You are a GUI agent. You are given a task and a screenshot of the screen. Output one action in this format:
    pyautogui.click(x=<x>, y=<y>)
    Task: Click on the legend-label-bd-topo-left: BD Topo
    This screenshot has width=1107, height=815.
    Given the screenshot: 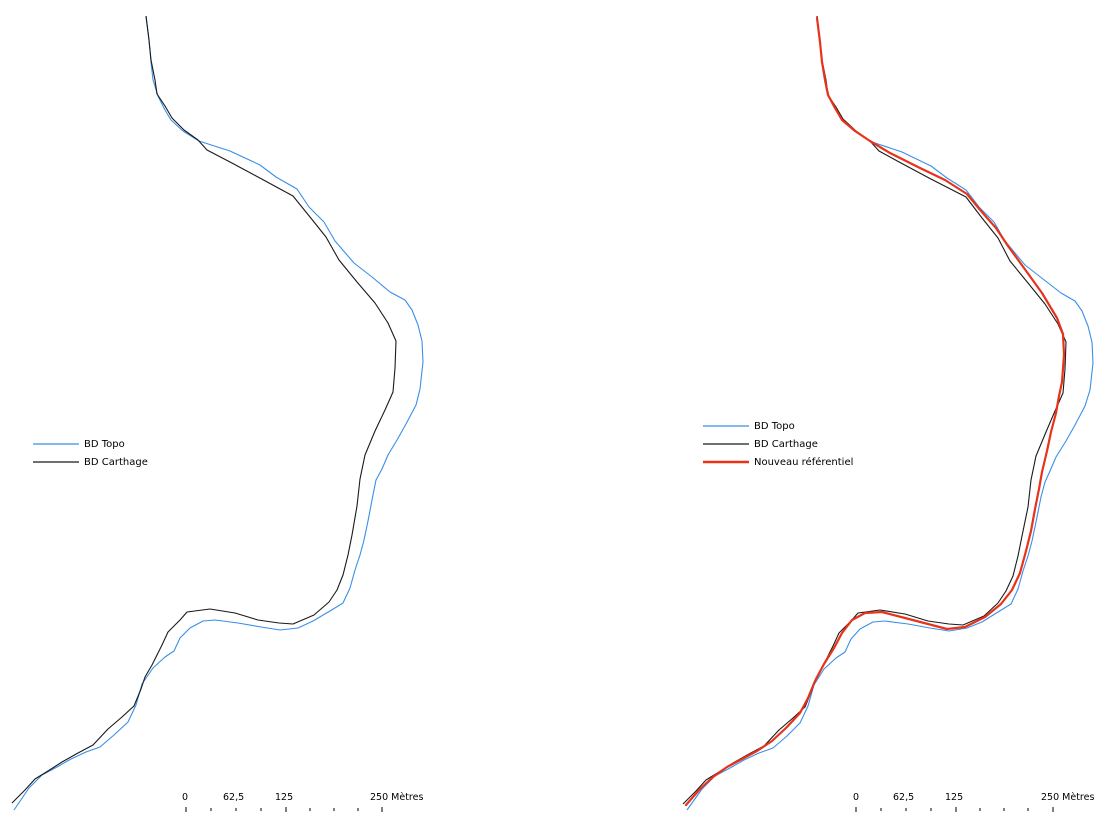 What is the action you would take?
    pyautogui.click(x=104, y=444)
    